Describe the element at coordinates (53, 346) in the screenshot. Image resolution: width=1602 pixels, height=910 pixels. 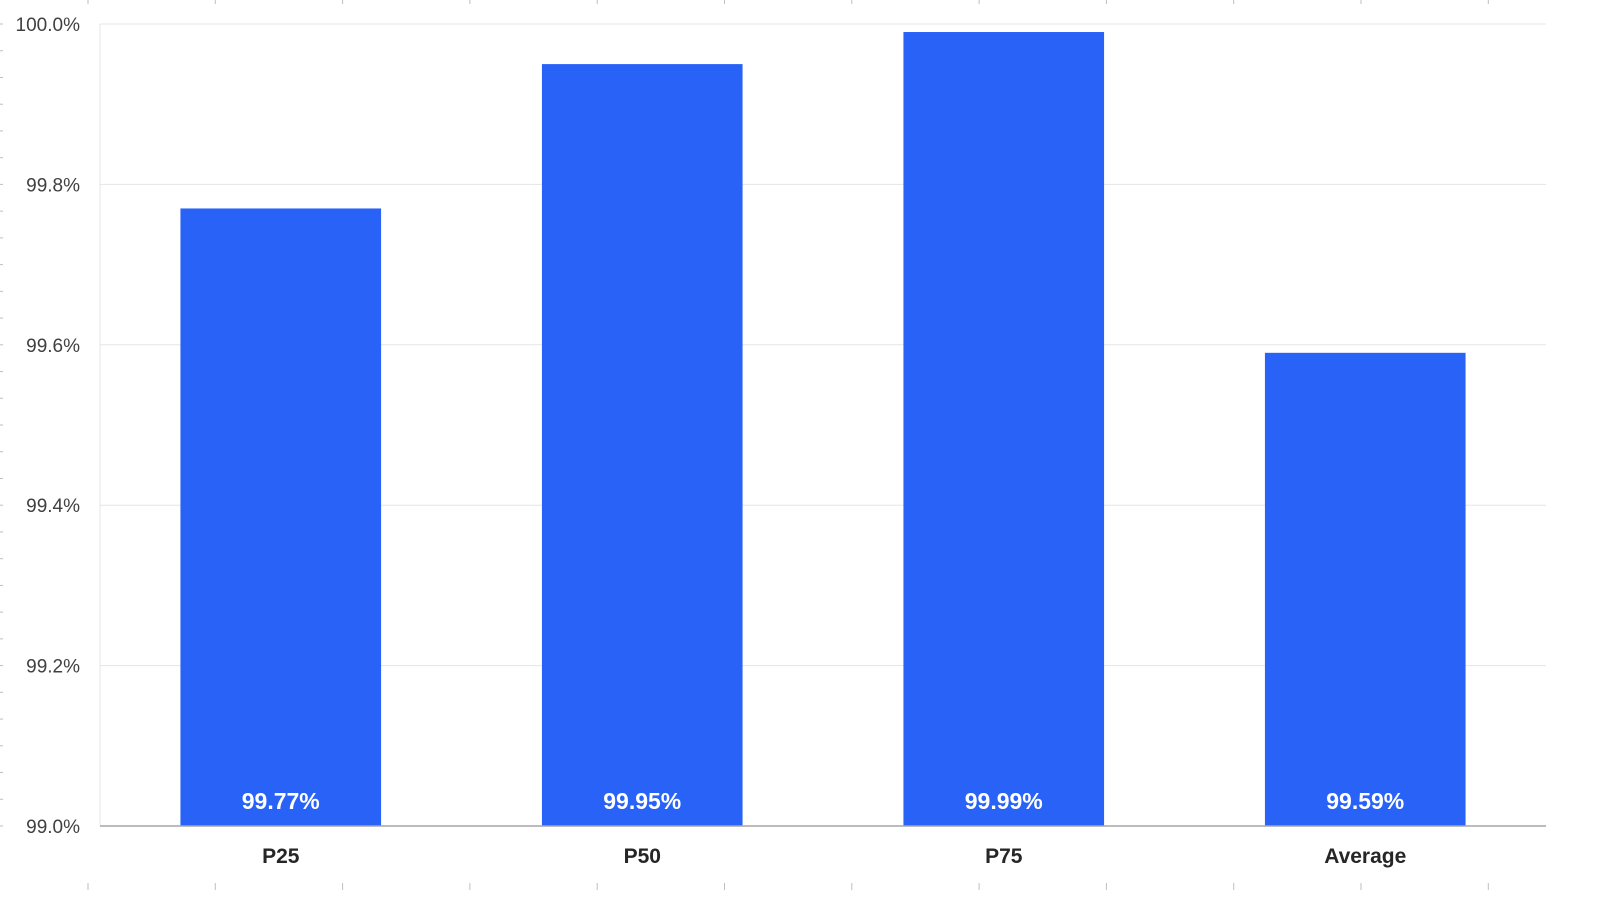
I see `y-tick-label: 99.6%` at that location.